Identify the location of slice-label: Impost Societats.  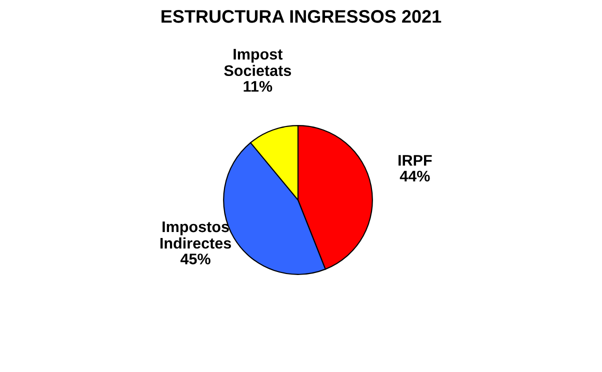
(258, 62).